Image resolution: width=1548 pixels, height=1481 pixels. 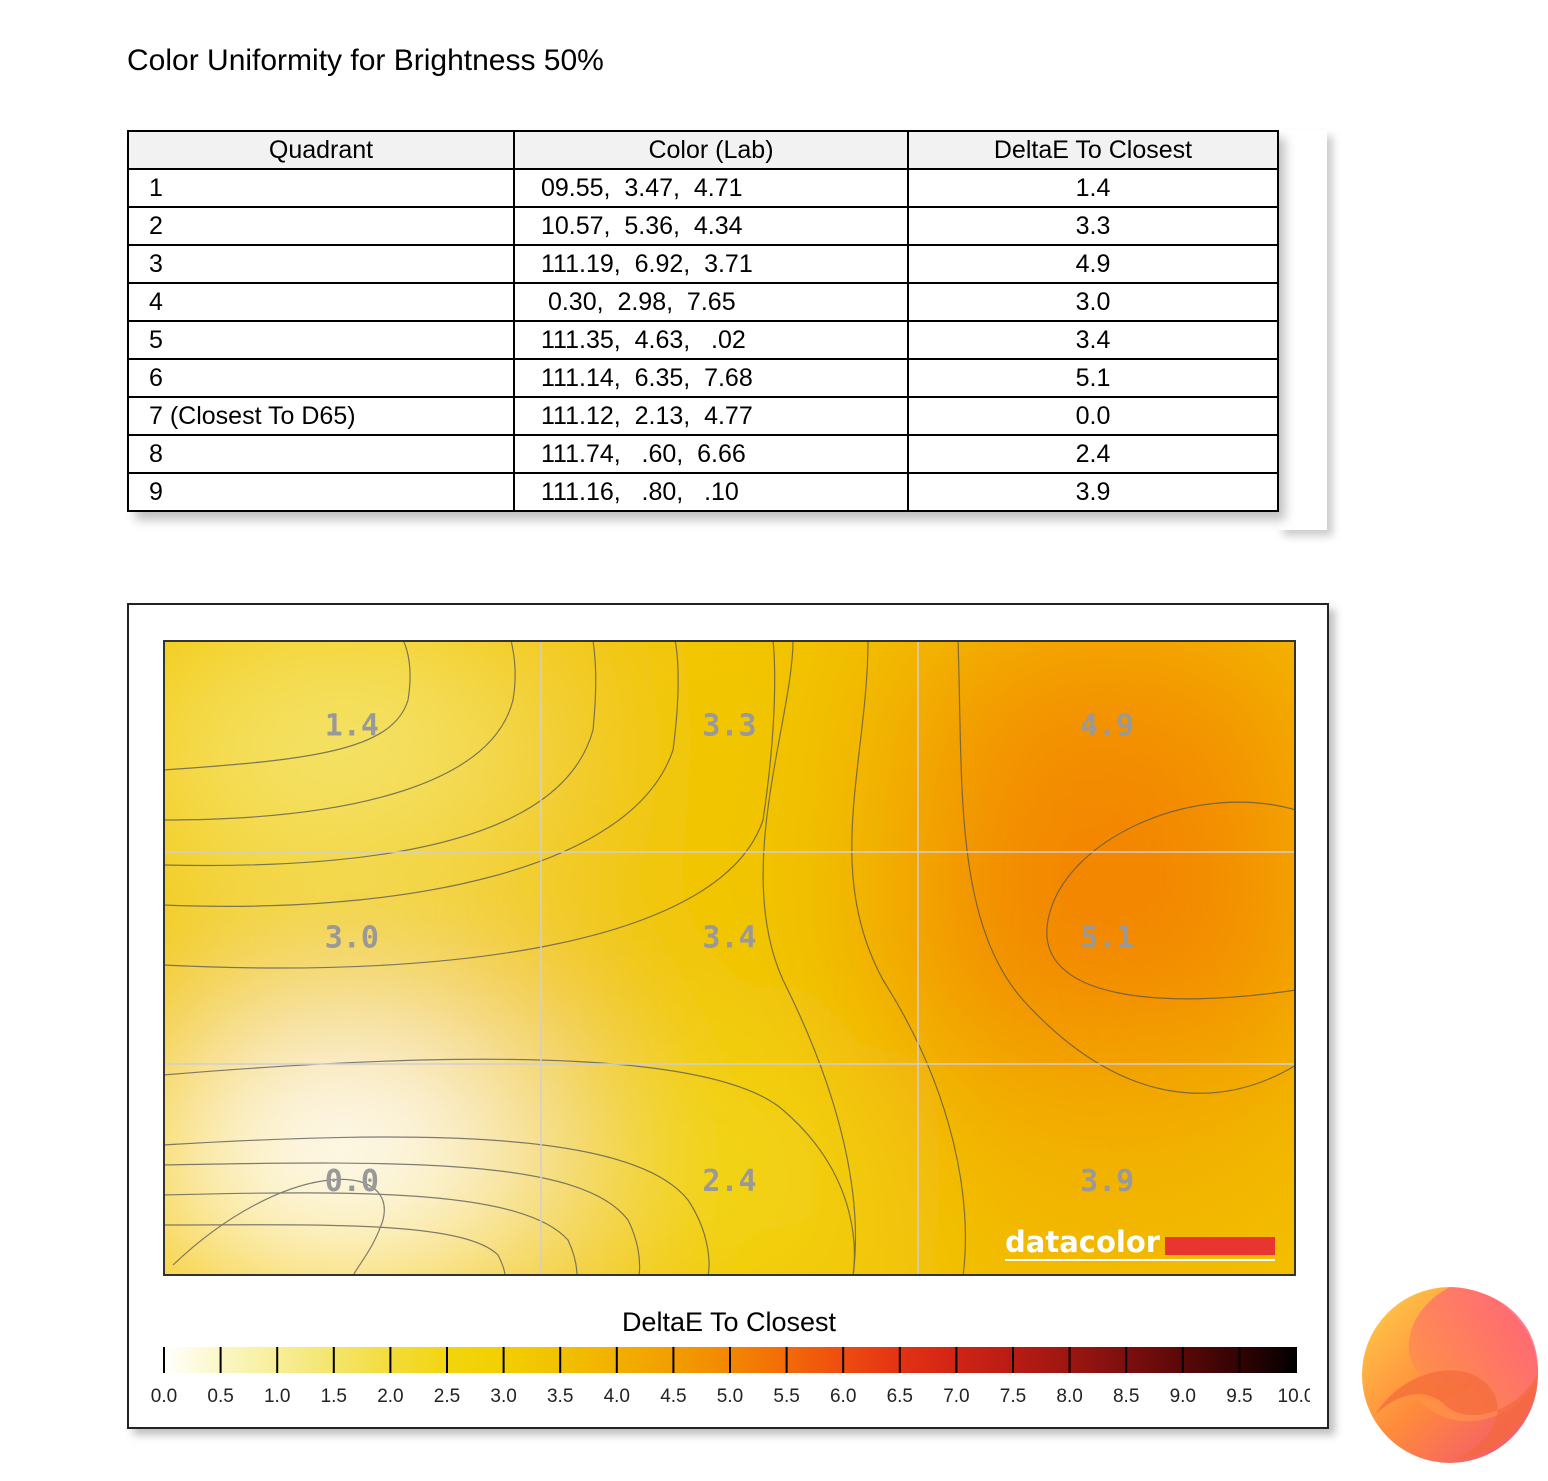 I want to click on table-row: 9 111.16, .80, .10 3.9, so click(x=703, y=492).